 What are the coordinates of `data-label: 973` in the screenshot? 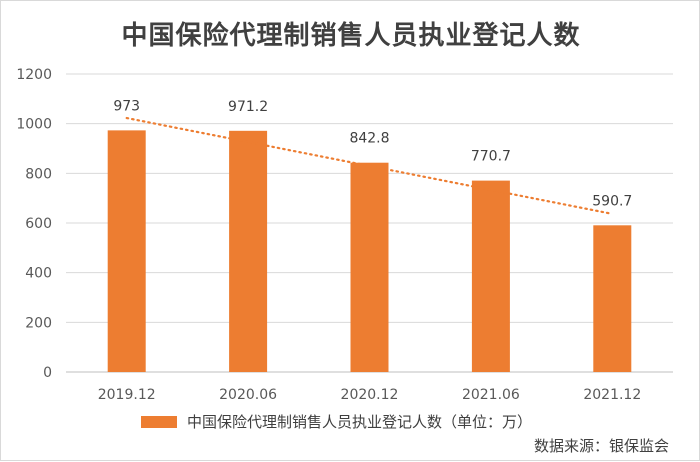 It's located at (126, 106).